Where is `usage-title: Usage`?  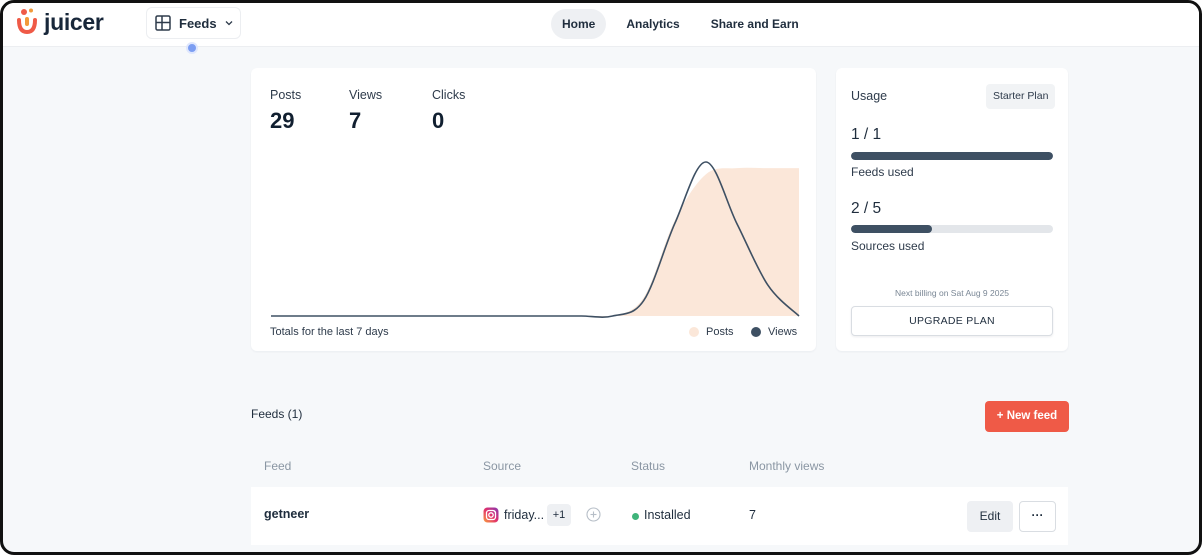
usage-title: Usage is located at coordinates (869, 96).